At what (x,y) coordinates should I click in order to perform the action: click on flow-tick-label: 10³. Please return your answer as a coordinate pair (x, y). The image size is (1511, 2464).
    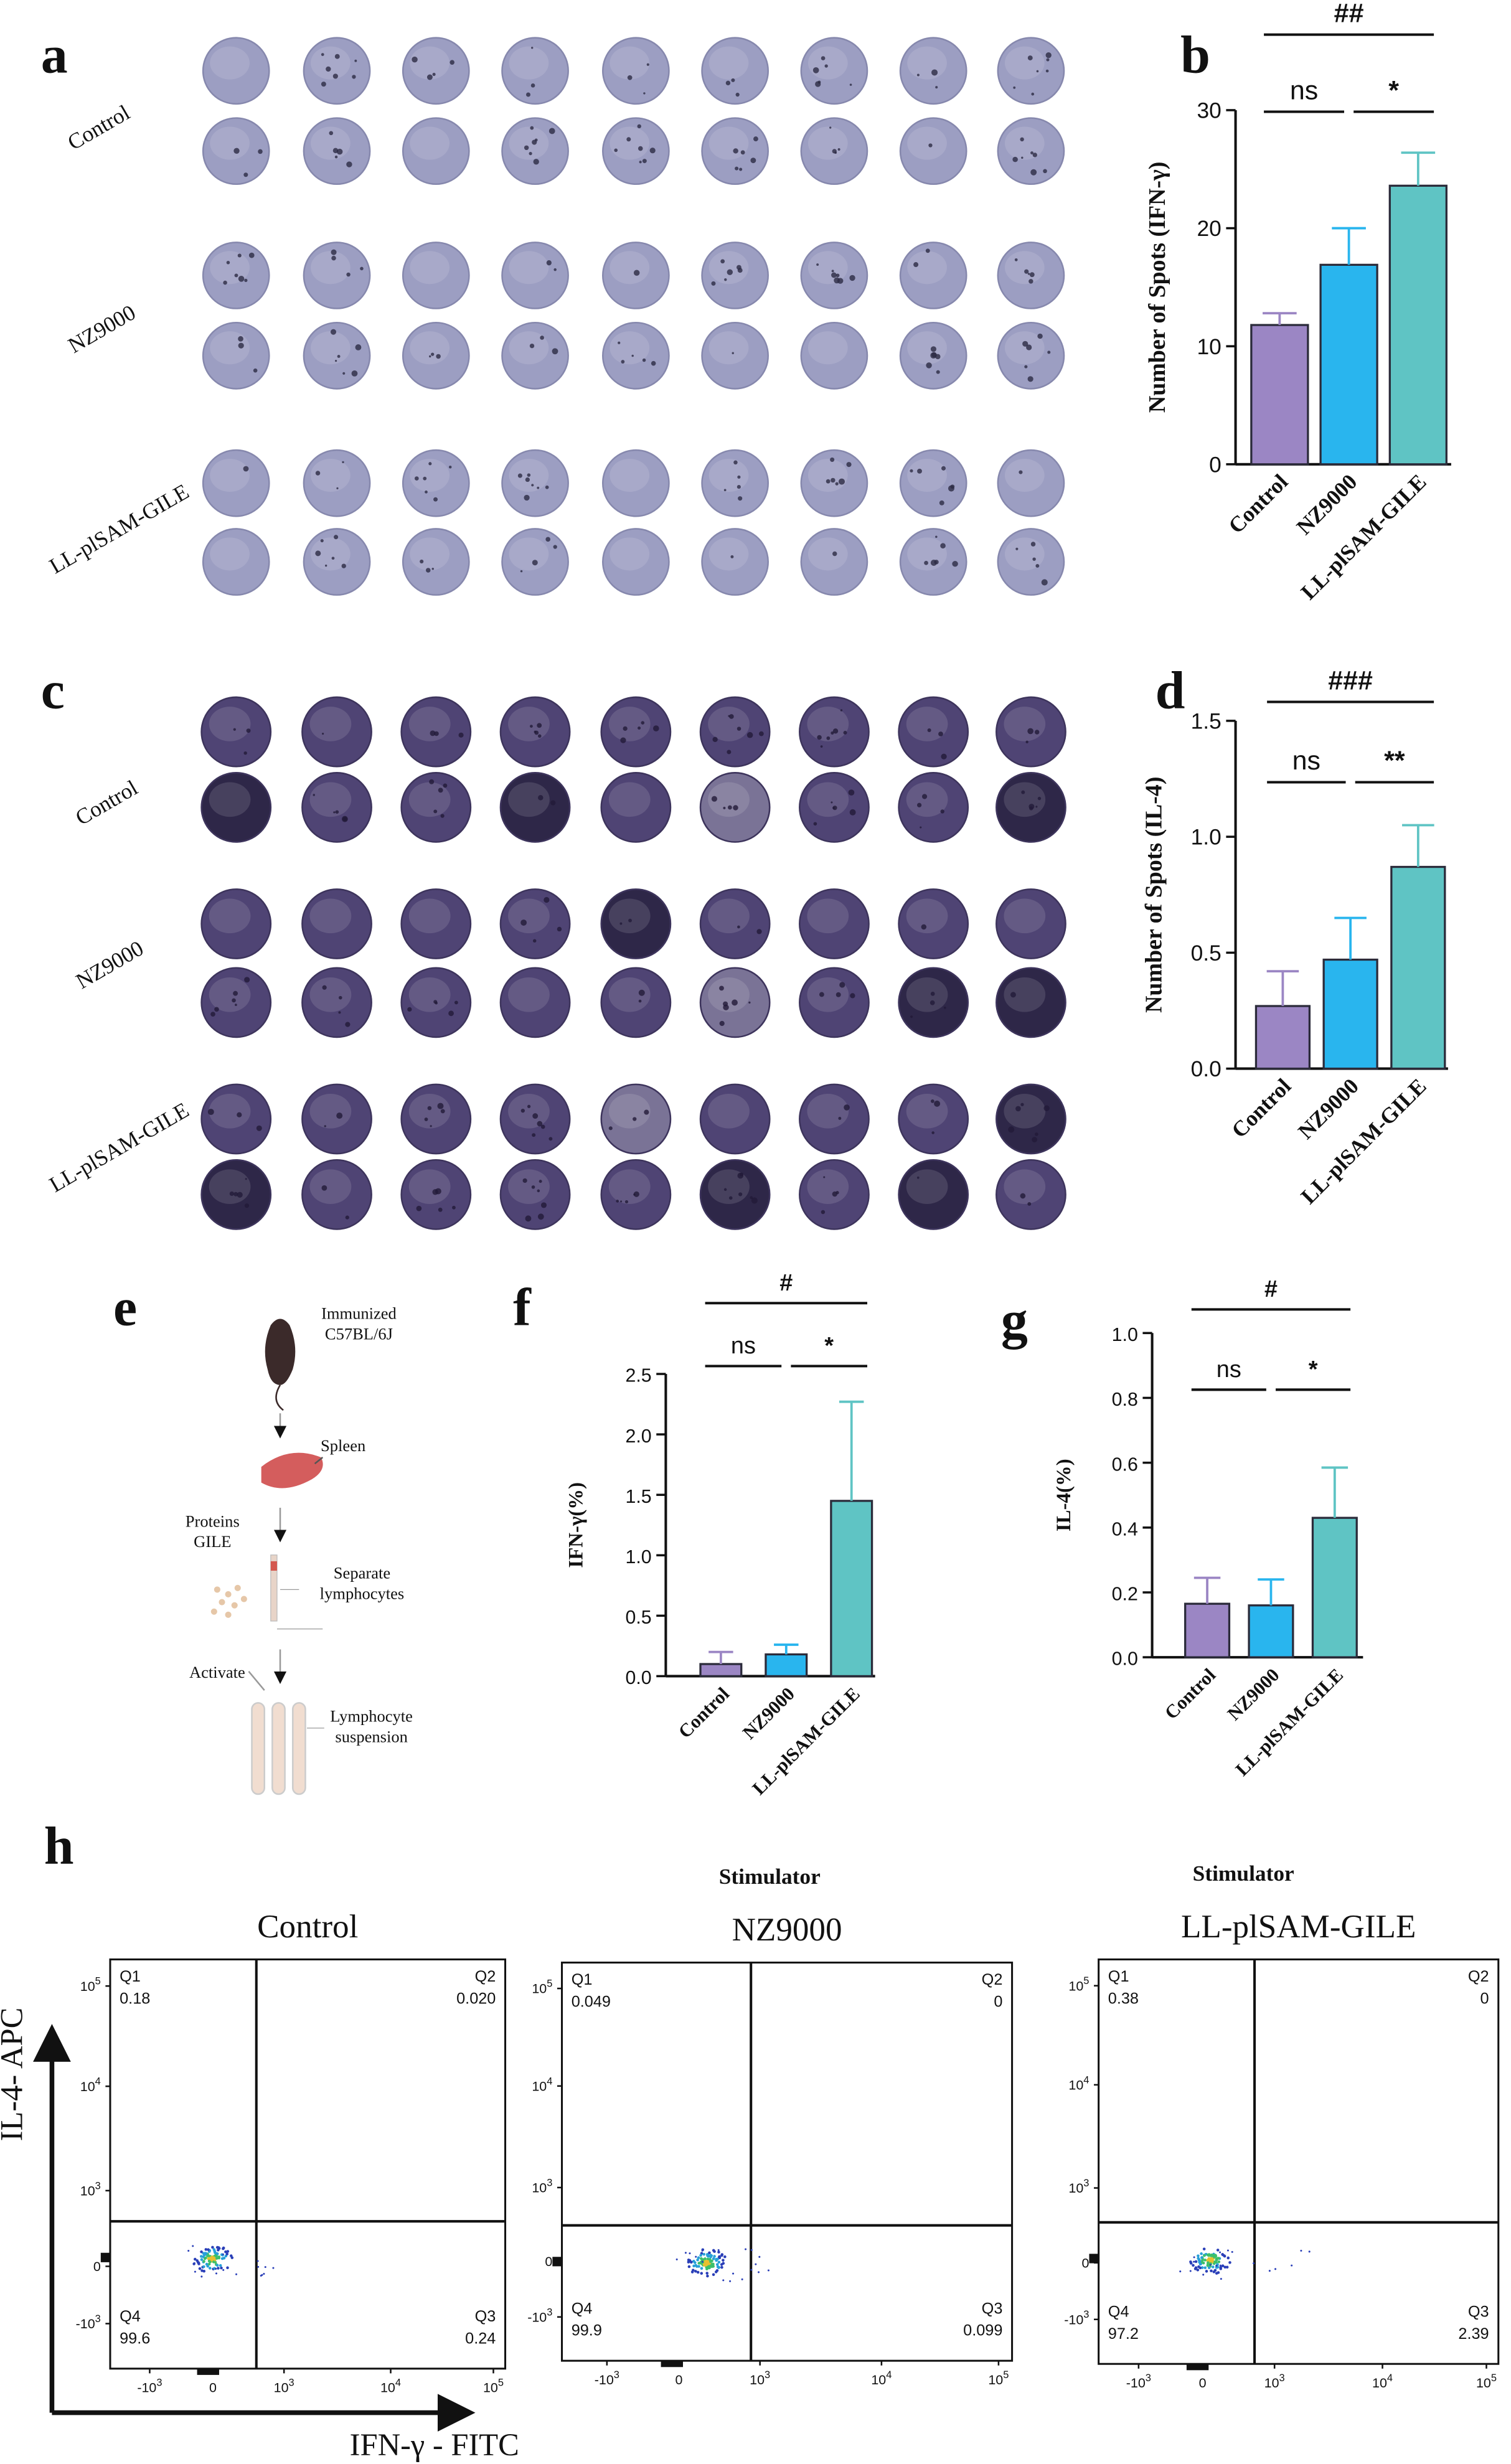
    Looking at the image, I should click on (542, 2186).